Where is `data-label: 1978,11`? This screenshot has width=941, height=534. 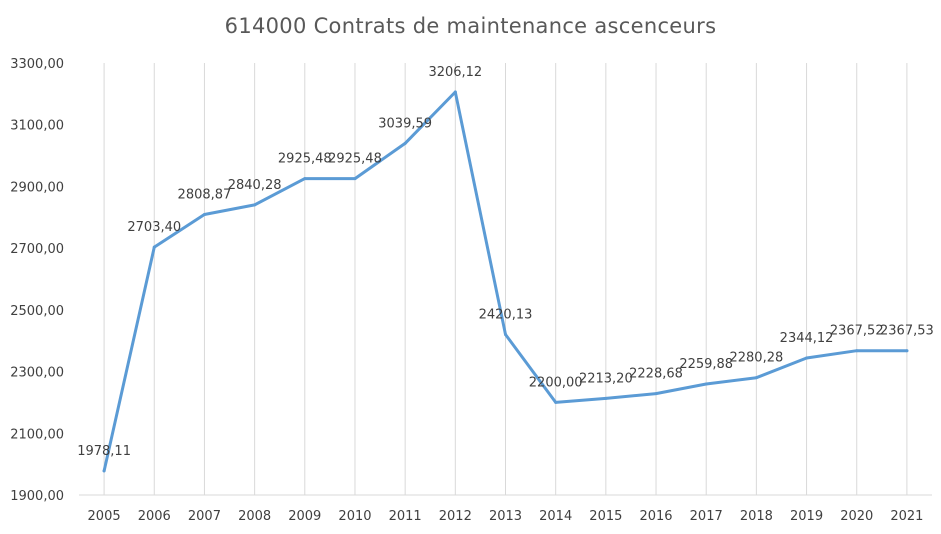 data-label: 1978,11 is located at coordinates (104, 451).